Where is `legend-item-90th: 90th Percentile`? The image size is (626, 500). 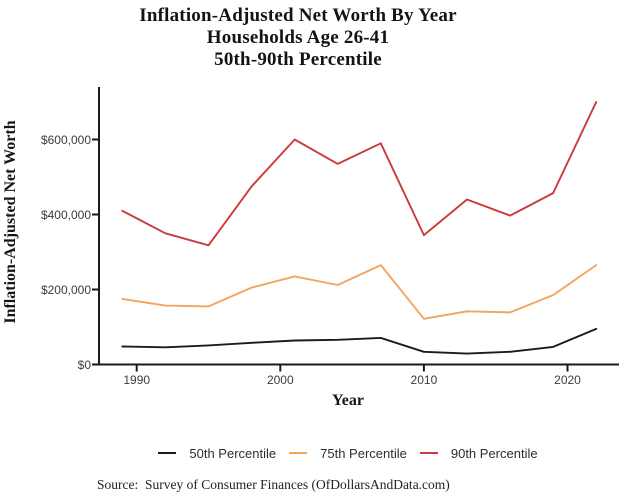
legend-item-90th: 90th Percentile is located at coordinates (478, 453).